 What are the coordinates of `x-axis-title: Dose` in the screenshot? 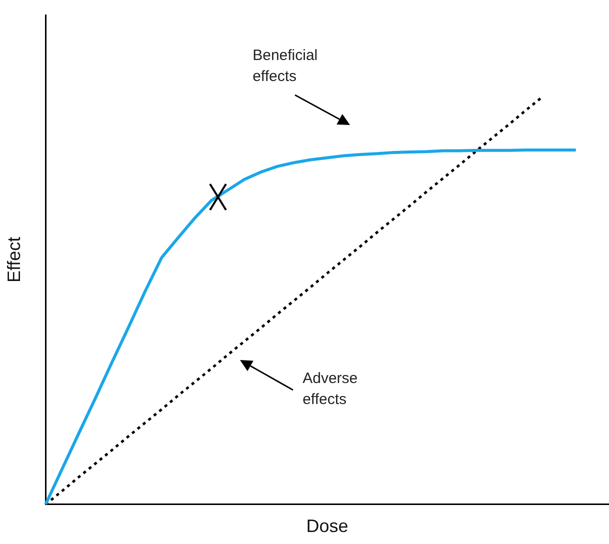 It's located at (327, 526).